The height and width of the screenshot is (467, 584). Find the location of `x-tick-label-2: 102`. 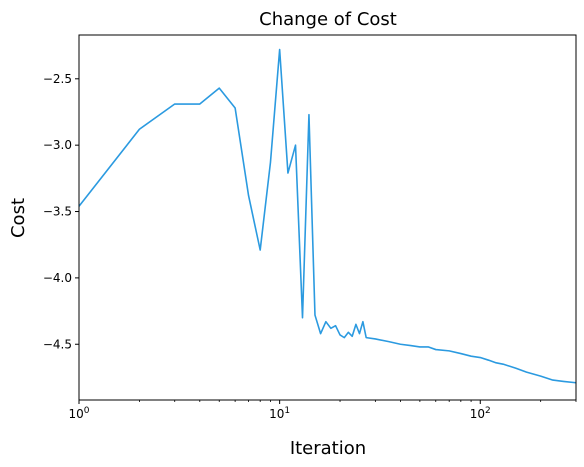

x-tick-label-2: 102 is located at coordinates (480, 413).